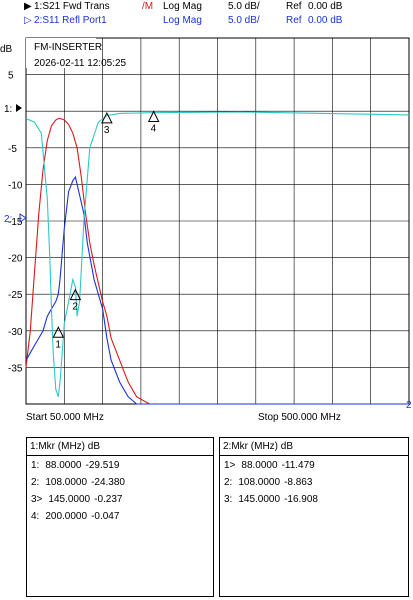  I want to click on marker-value: -0.237, so click(108, 499).